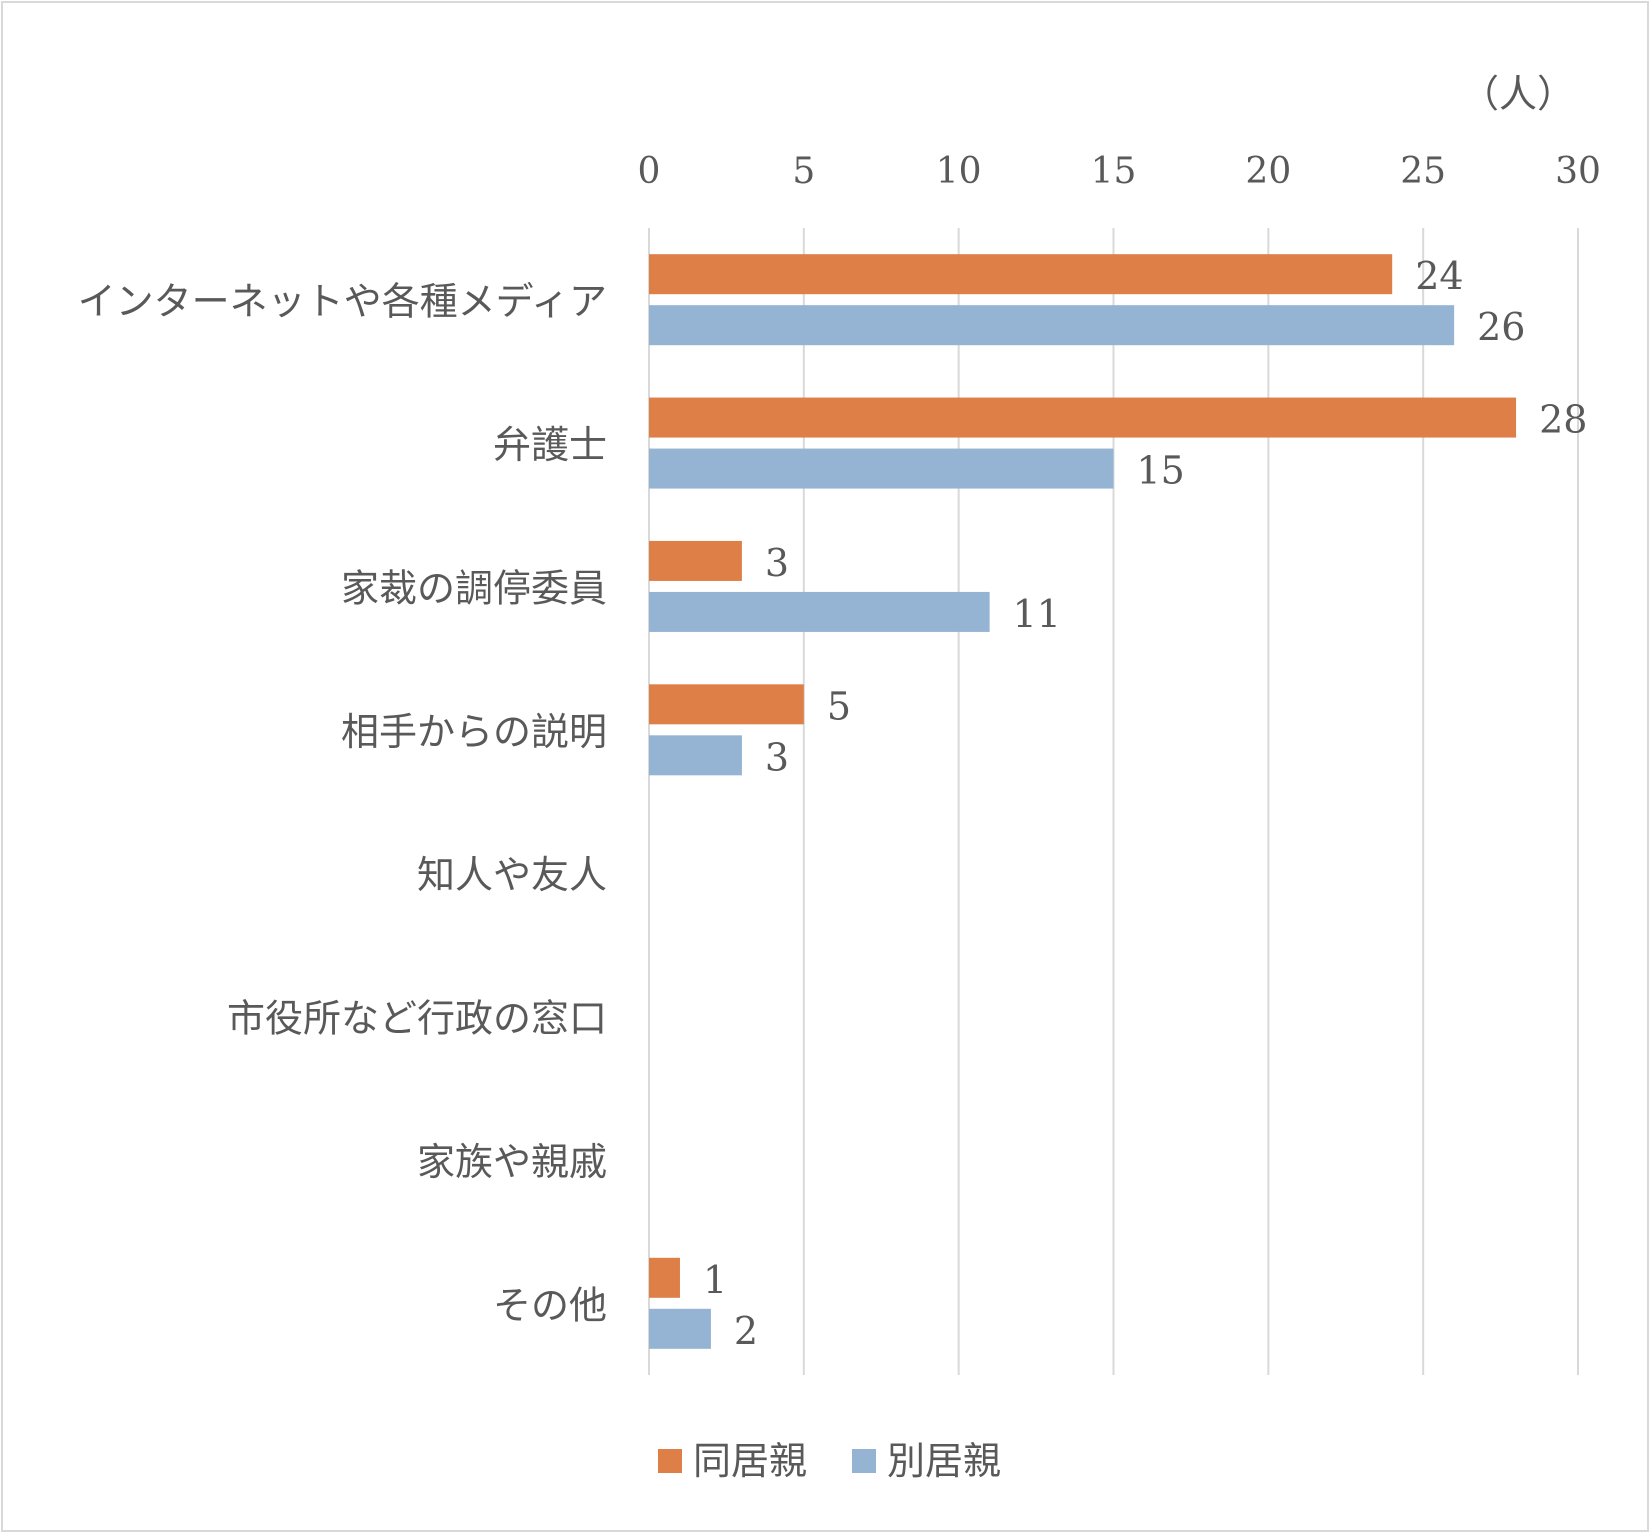 This screenshot has height=1535, width=1652. What do you see at coordinates (1518, 94) in the screenshot?
I see `unit-label: （人）` at bounding box center [1518, 94].